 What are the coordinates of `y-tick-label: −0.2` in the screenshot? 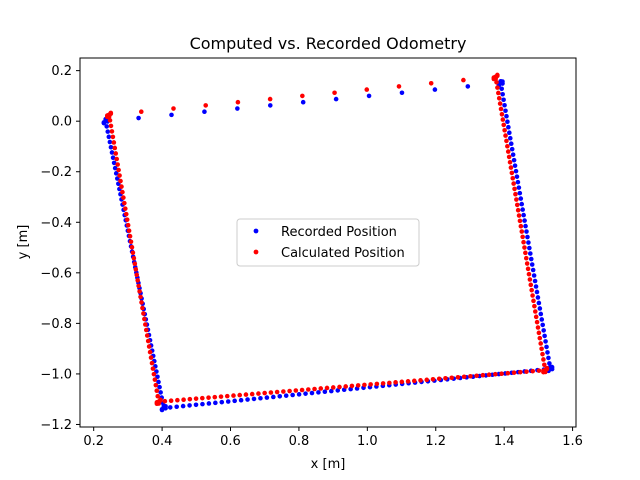 It's located at (56, 172).